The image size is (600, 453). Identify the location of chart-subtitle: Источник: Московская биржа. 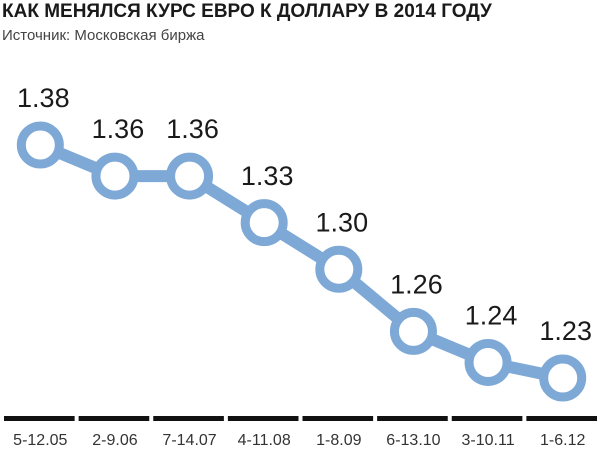
(103, 35).